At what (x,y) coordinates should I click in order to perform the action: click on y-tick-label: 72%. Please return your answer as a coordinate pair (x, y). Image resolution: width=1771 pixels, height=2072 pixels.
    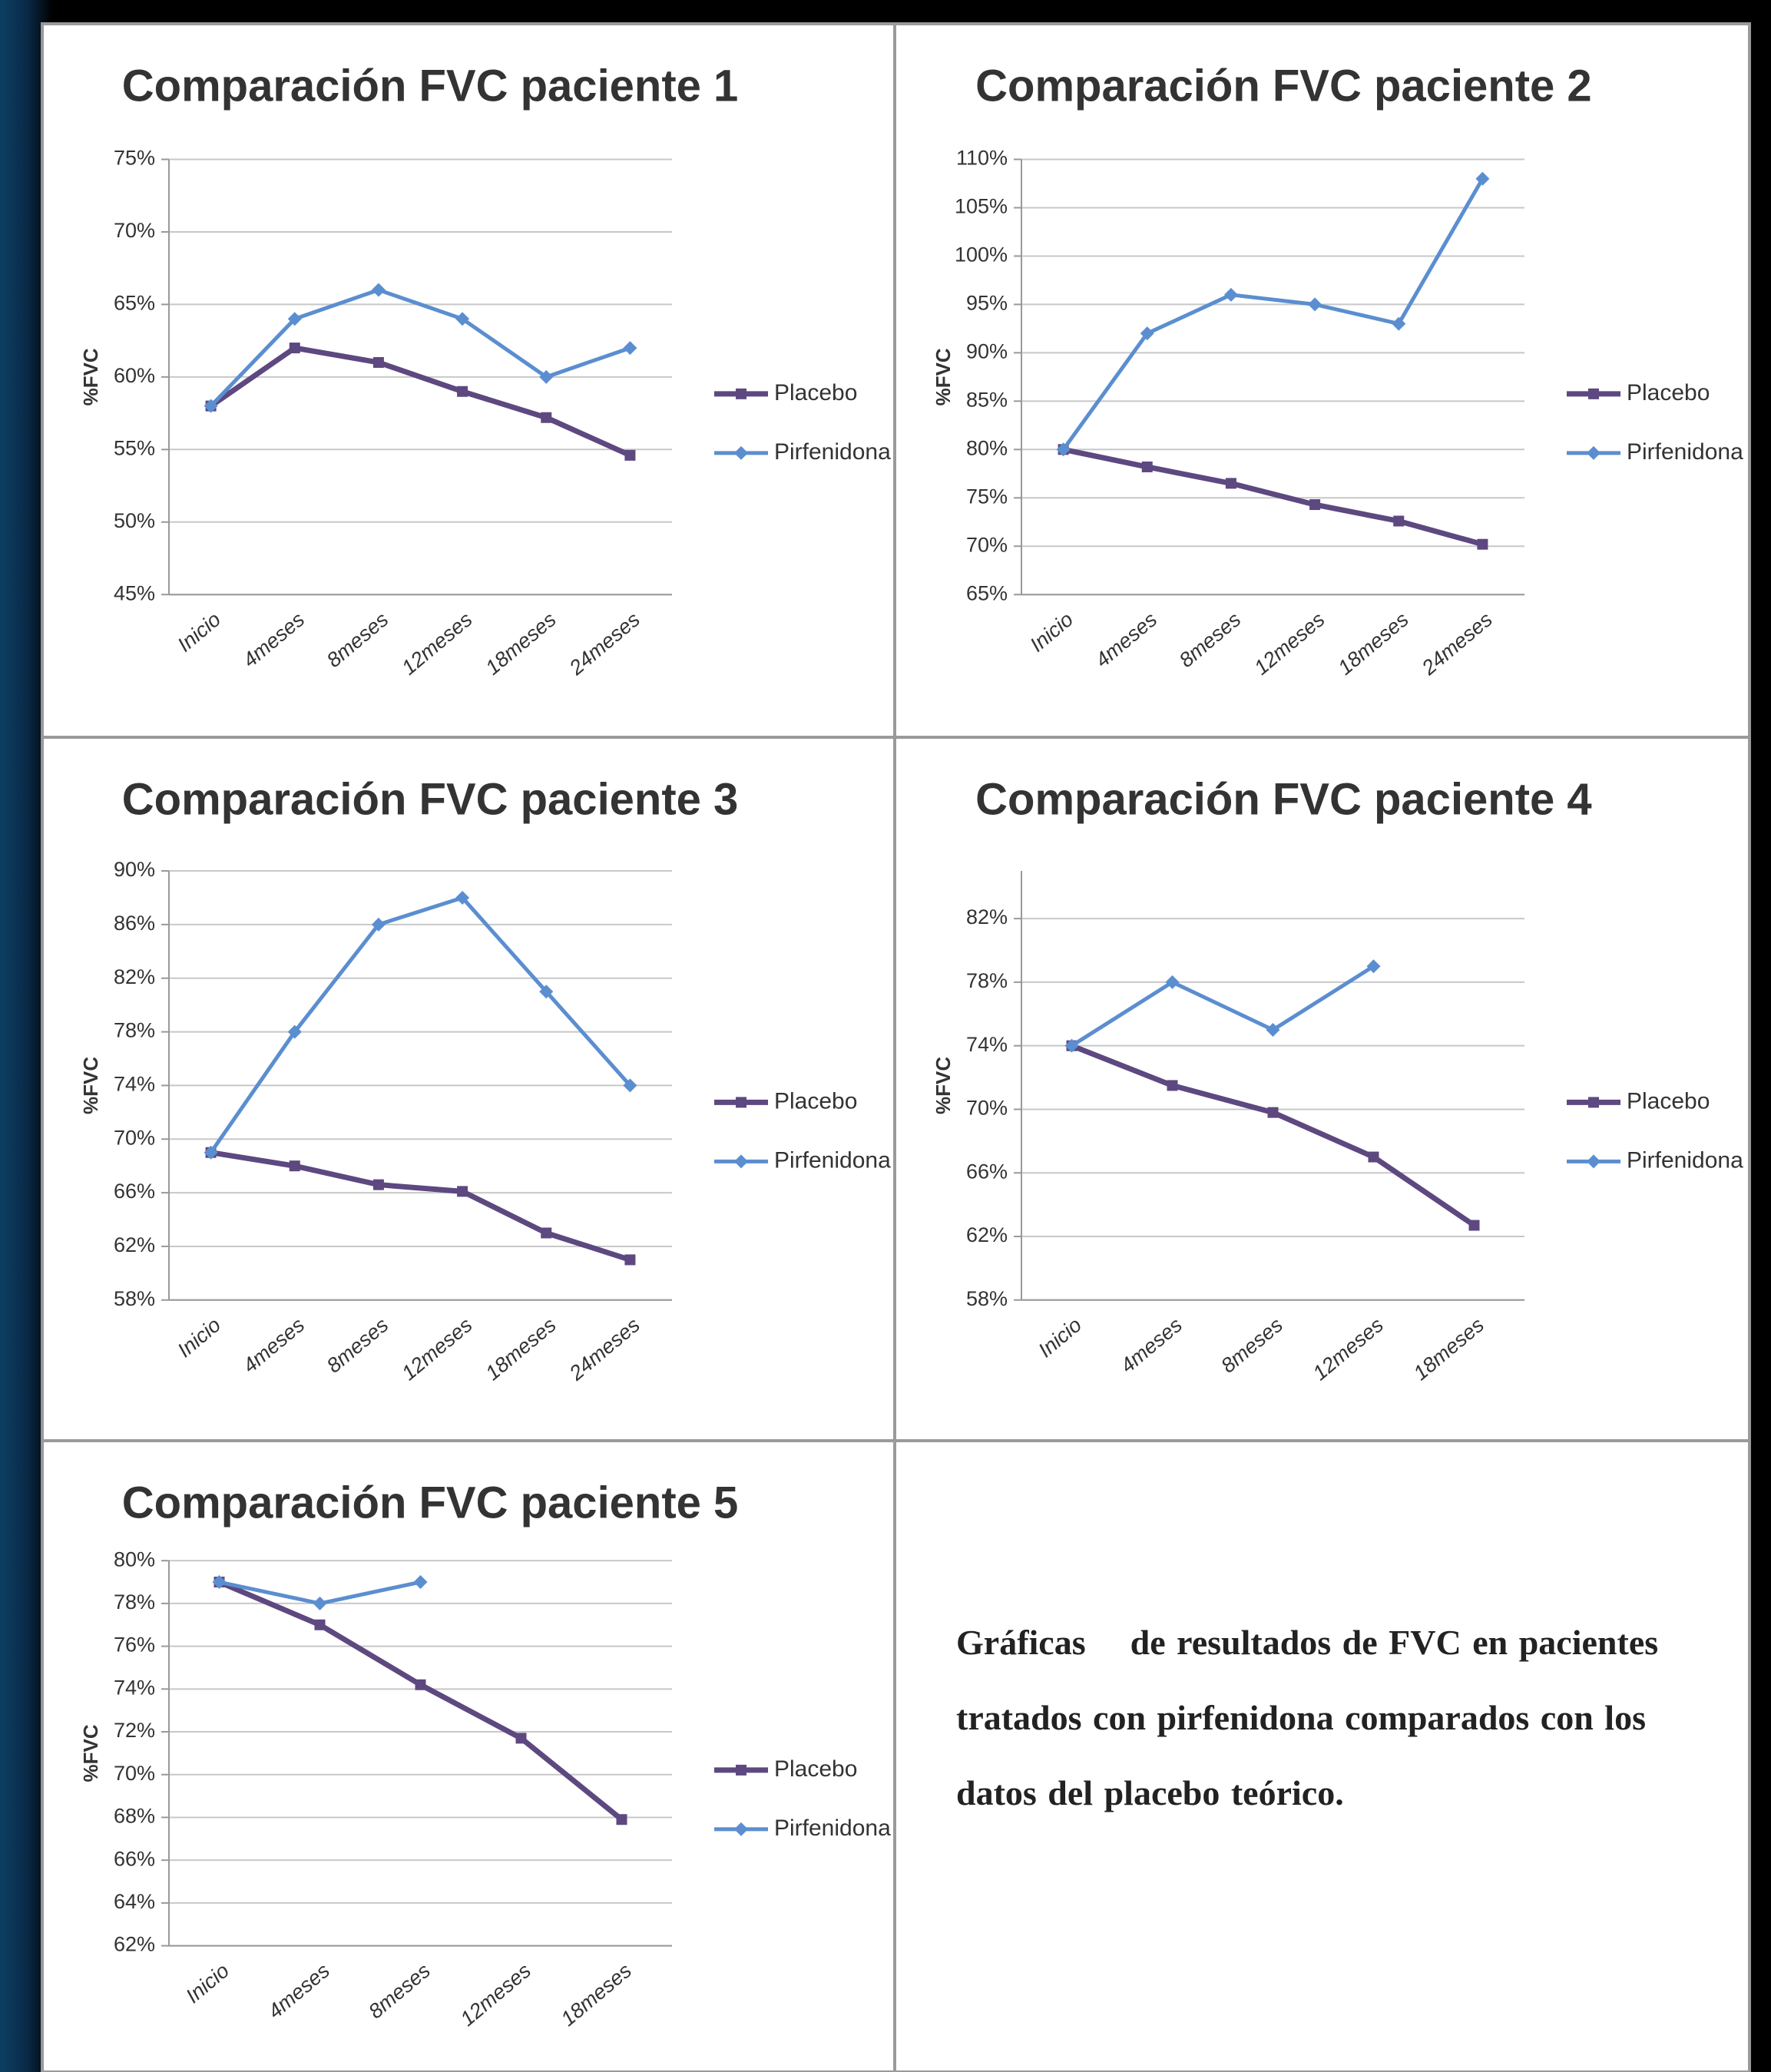
    Looking at the image, I should click on (134, 1730).